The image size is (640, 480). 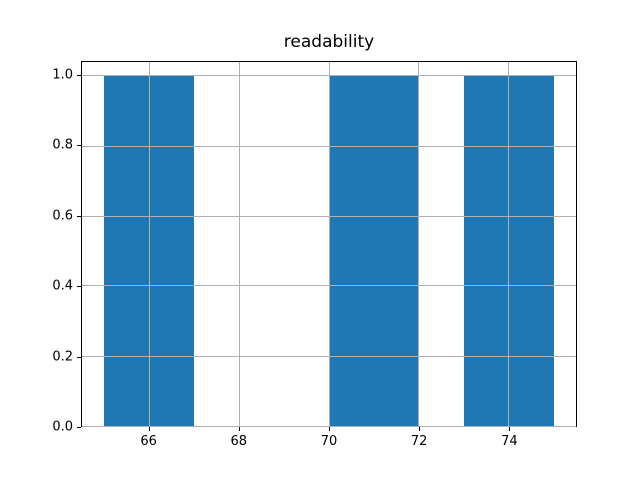 What do you see at coordinates (62, 286) in the screenshot?
I see `y-tick-label: 0.4` at bounding box center [62, 286].